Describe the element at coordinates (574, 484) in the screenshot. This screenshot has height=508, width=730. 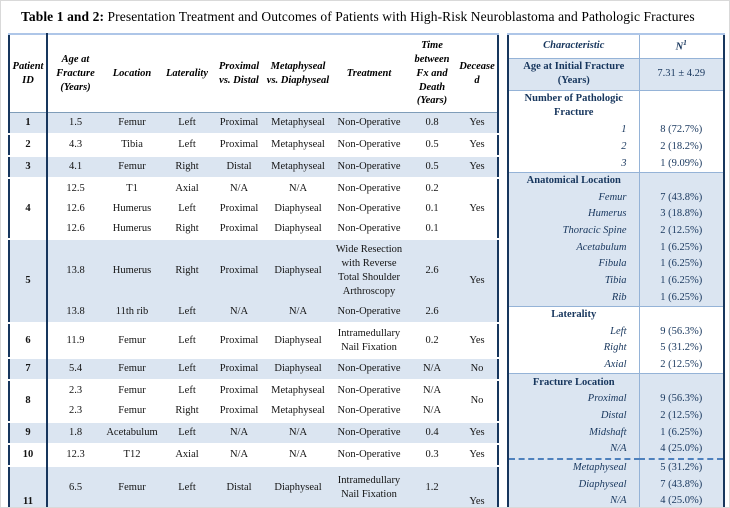
I see `characteristic-label: Diaphyseal` at that location.